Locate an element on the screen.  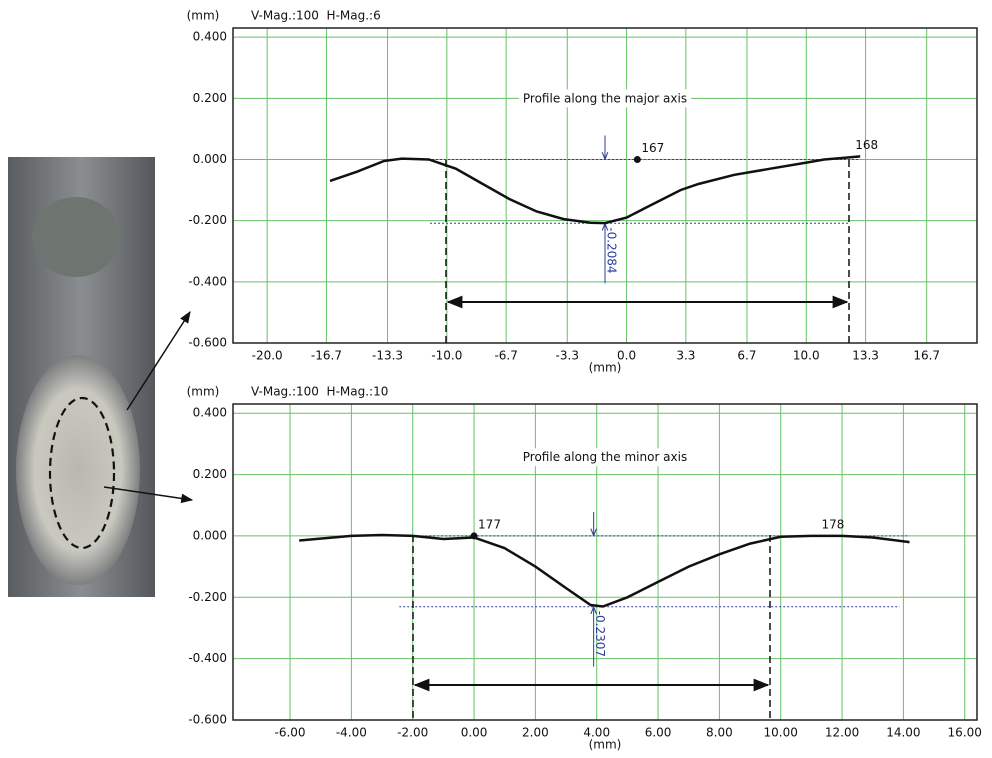
x-tick-label: 16.7 is located at coordinates (926, 356).